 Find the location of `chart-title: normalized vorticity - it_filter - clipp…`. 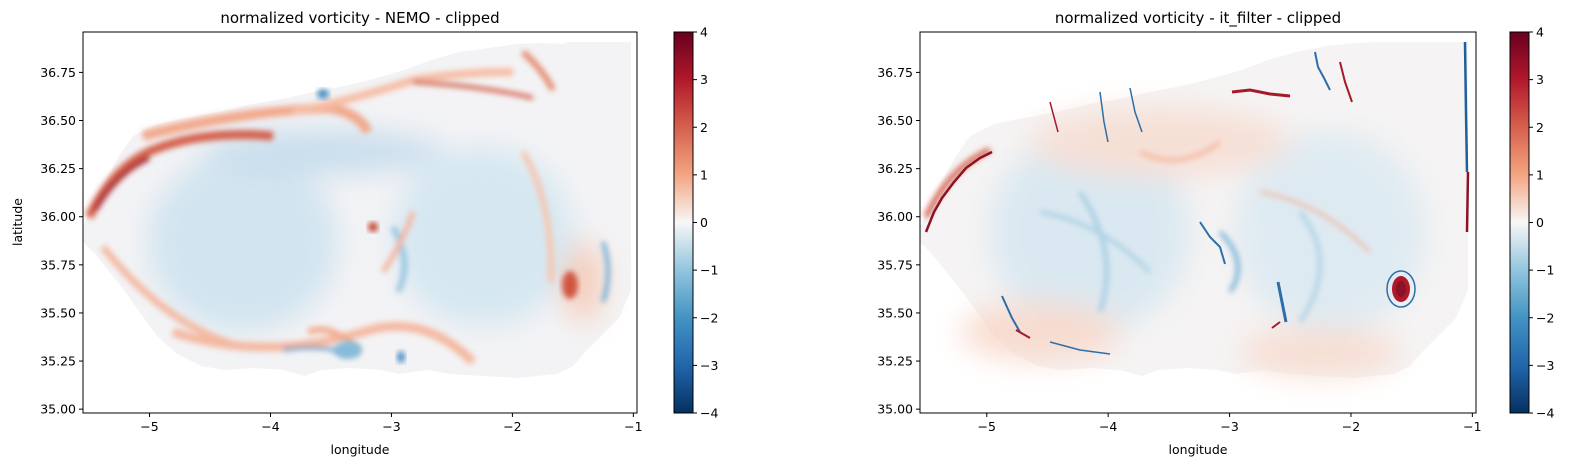

chart-title: normalized vorticity - it_filter - clipp… is located at coordinates (1198, 18).